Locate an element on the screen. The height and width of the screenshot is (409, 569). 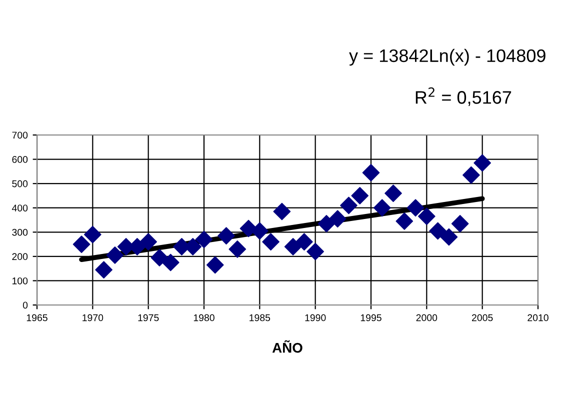
text: R$^{2}$ = 0,5167 is located at coordinates (464, 96).